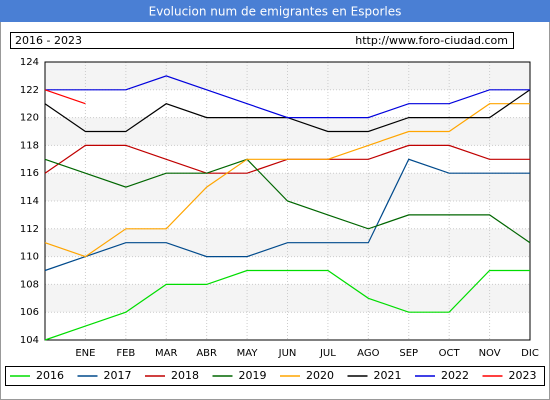 This screenshot has height=400, width=550. What do you see at coordinates (248, 353) in the screenshot?
I see `x-tick-label: MAY` at bounding box center [248, 353].